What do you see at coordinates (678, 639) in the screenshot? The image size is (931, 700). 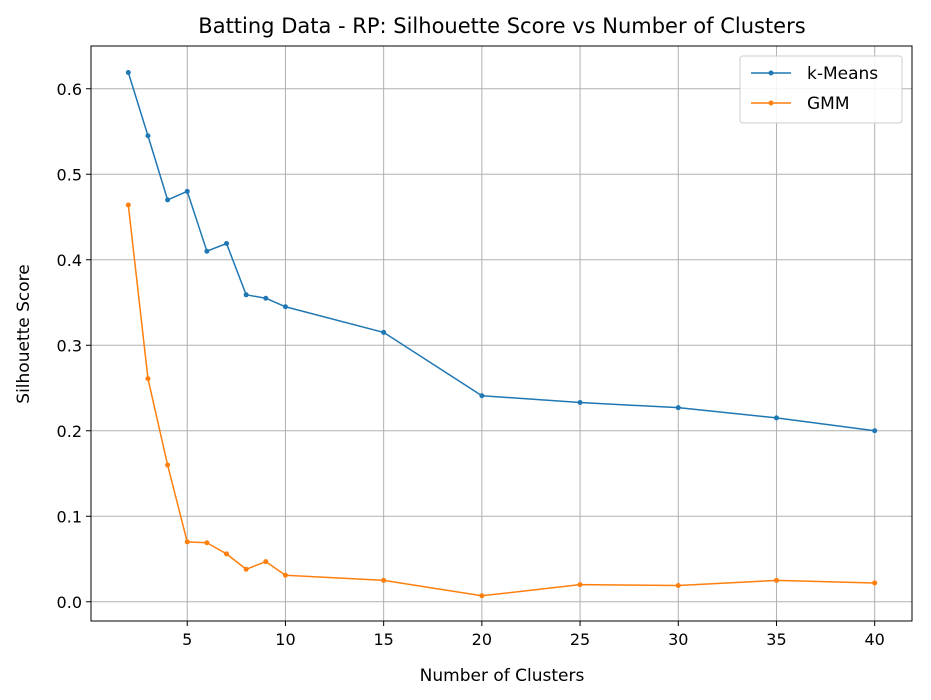 I see `x-tick-label: 30` at bounding box center [678, 639].